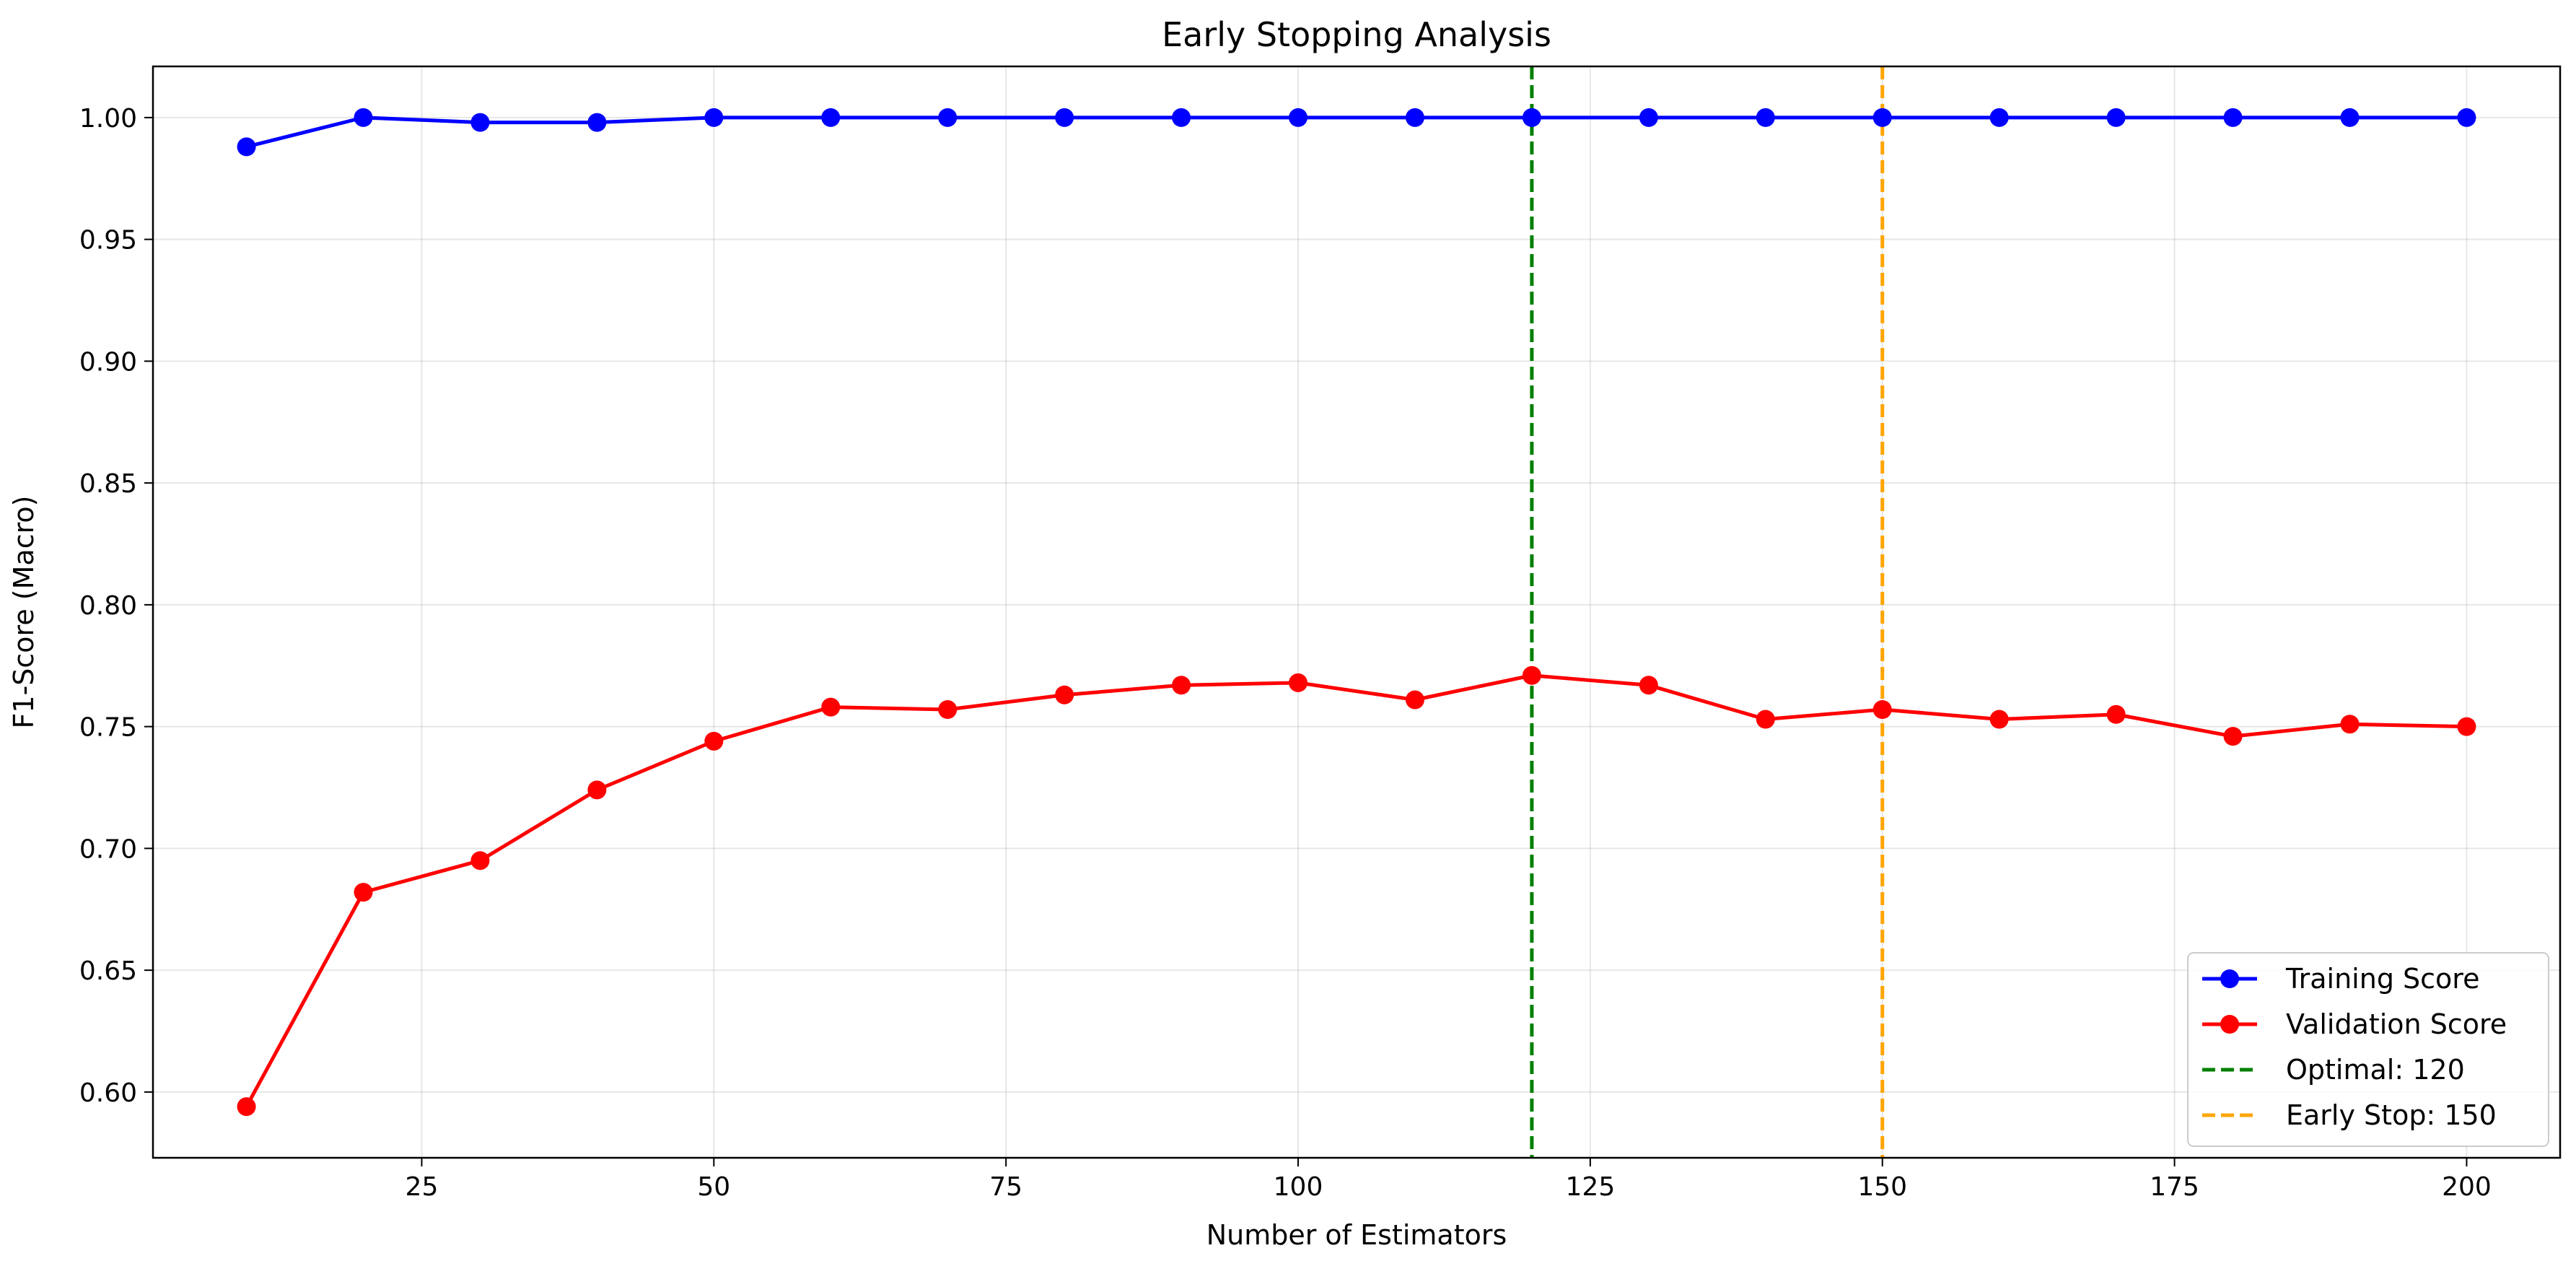  Describe the element at coordinates (1882, 1187) in the screenshot. I see `x-tick-label: 150` at that location.